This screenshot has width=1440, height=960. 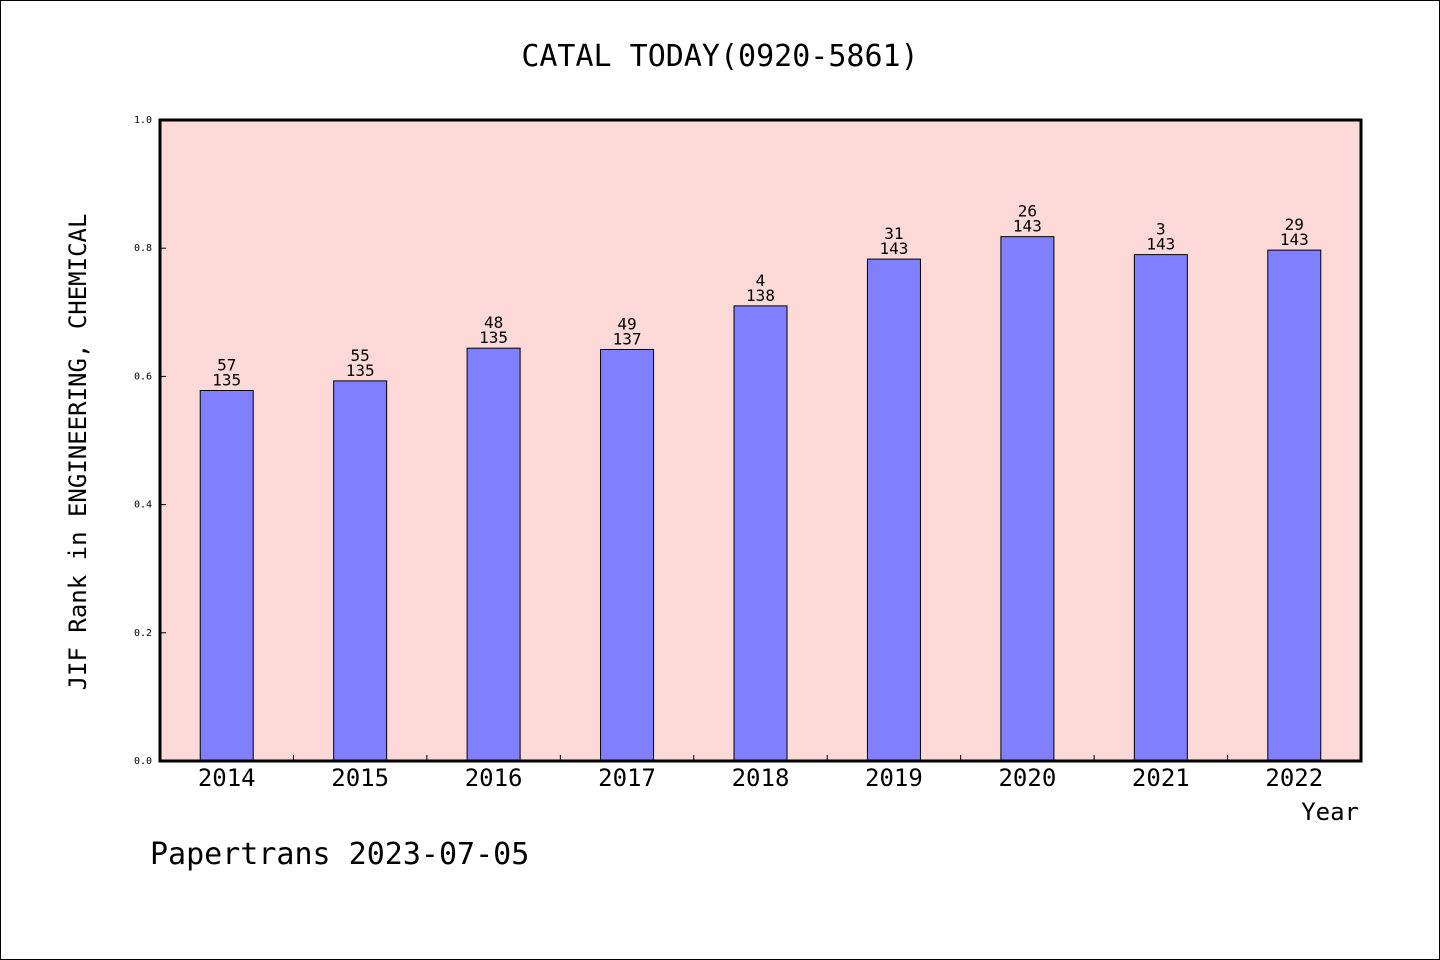 What do you see at coordinates (1294, 239) in the screenshot?
I see `total-label-2022: 143` at bounding box center [1294, 239].